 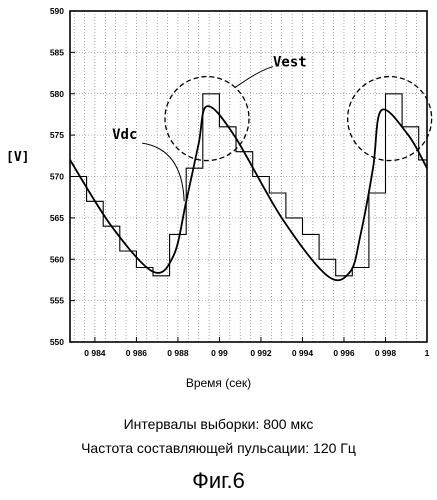 I want to click on x-tick-label: 0 984, so click(x=95, y=353).